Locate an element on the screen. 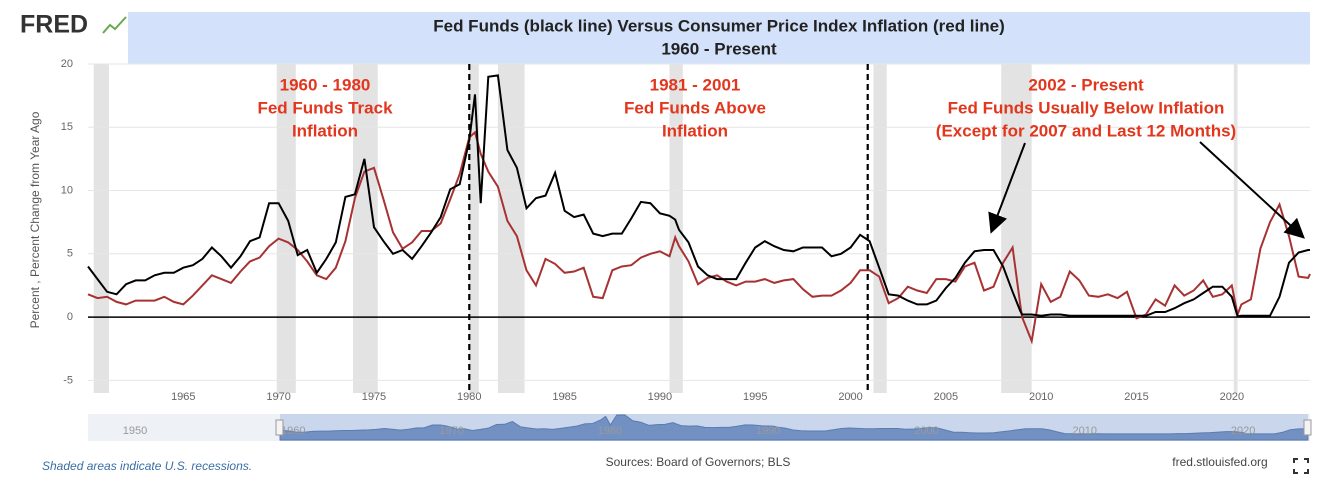  navigator-label: 1980 is located at coordinates (610, 431).